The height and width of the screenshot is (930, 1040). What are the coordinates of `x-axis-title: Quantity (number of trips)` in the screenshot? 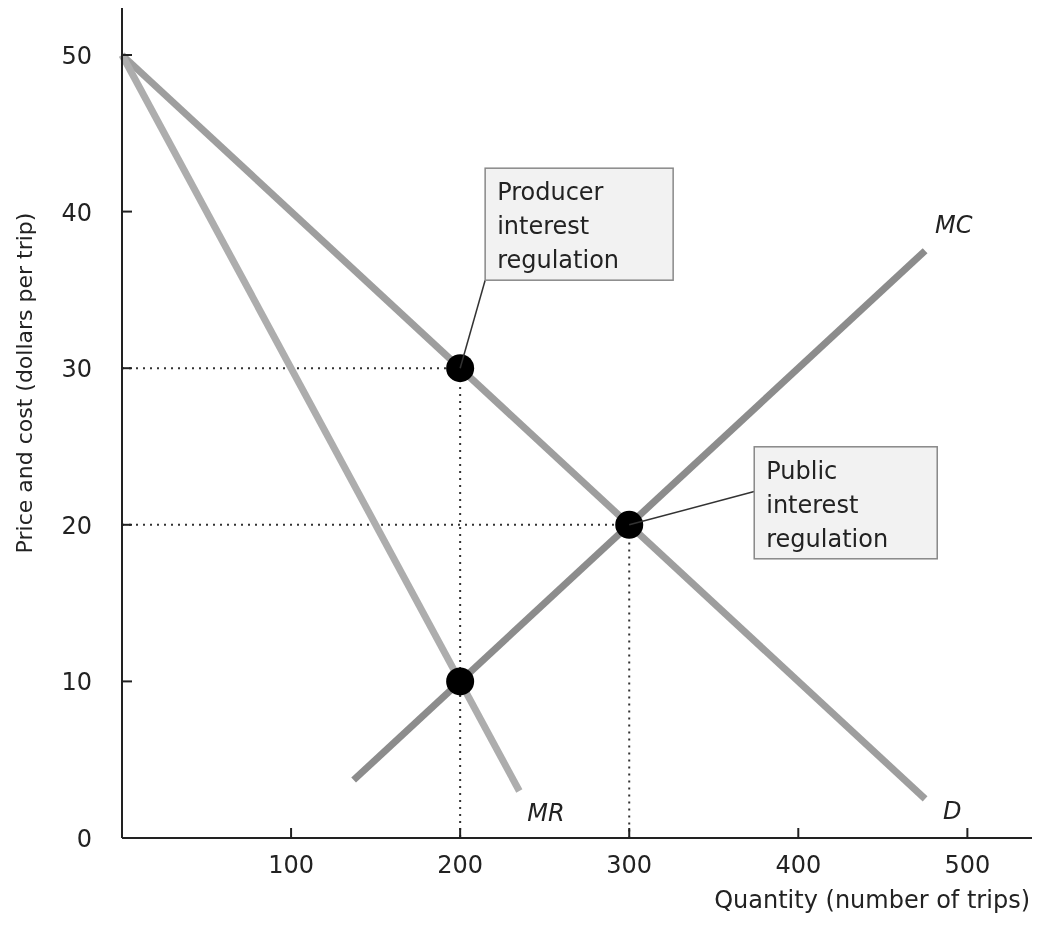 It's located at (872, 900).